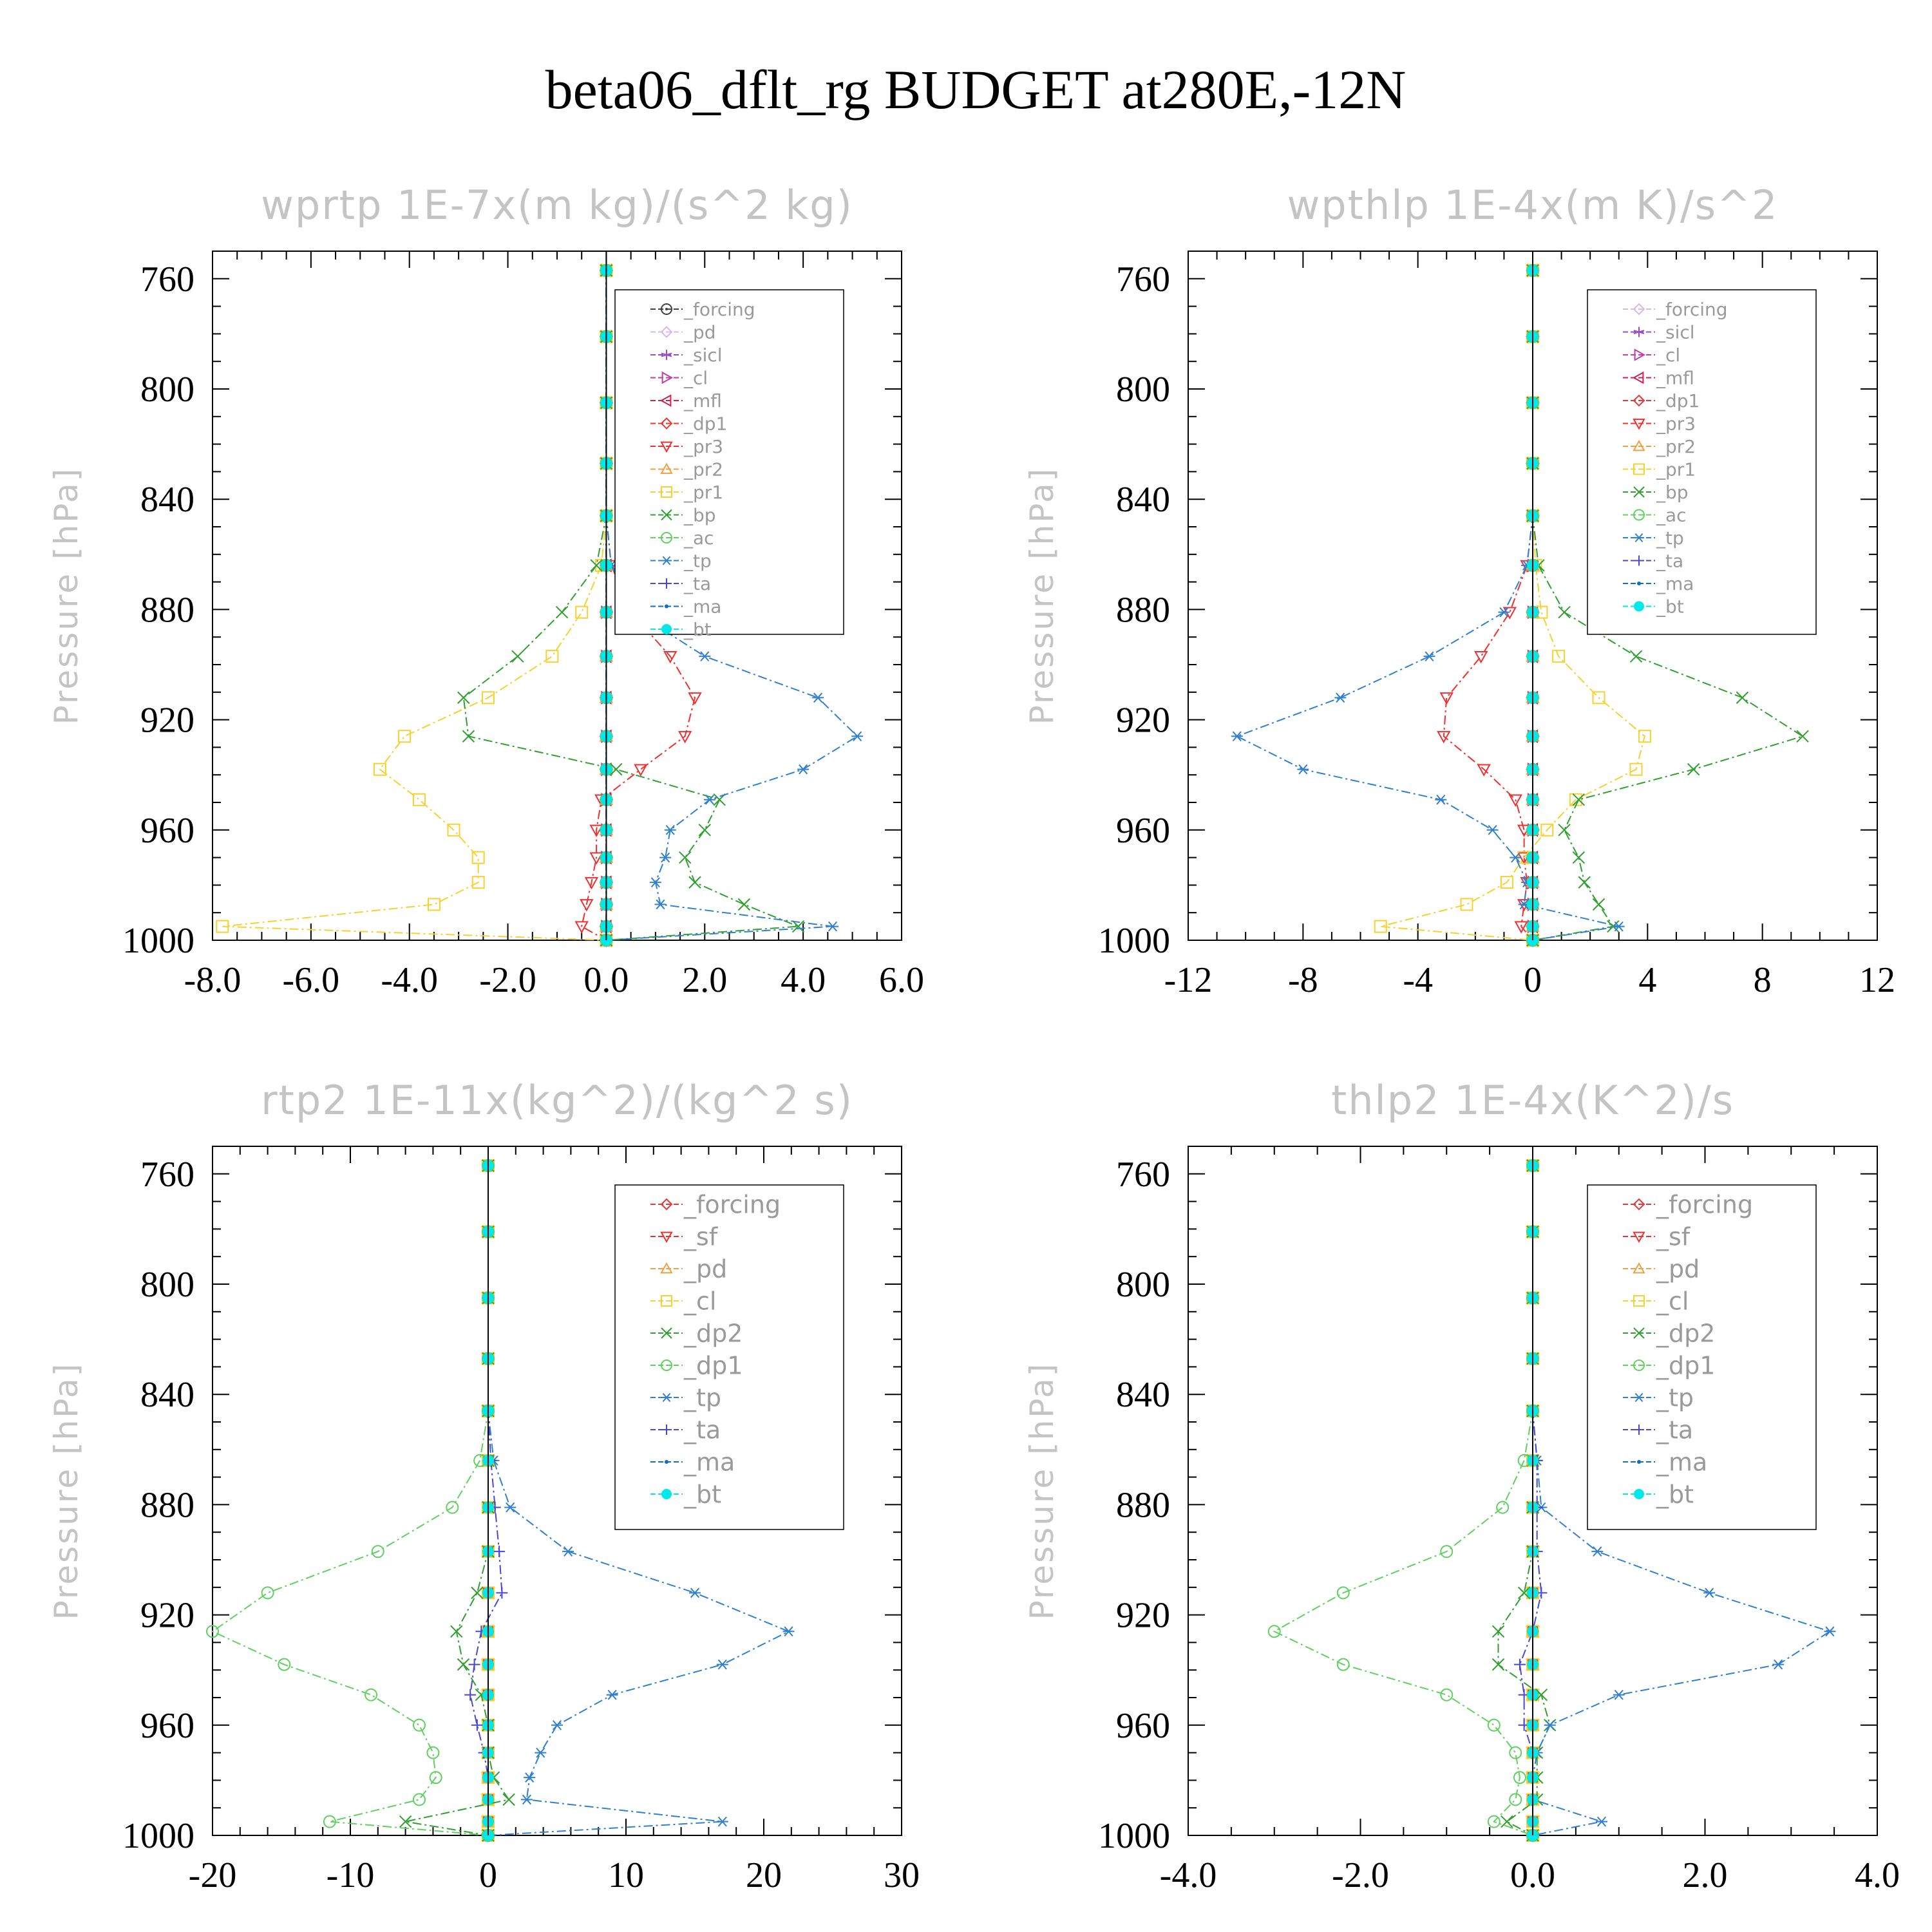  I want to click on y-tick-label: 760, so click(1143, 279).